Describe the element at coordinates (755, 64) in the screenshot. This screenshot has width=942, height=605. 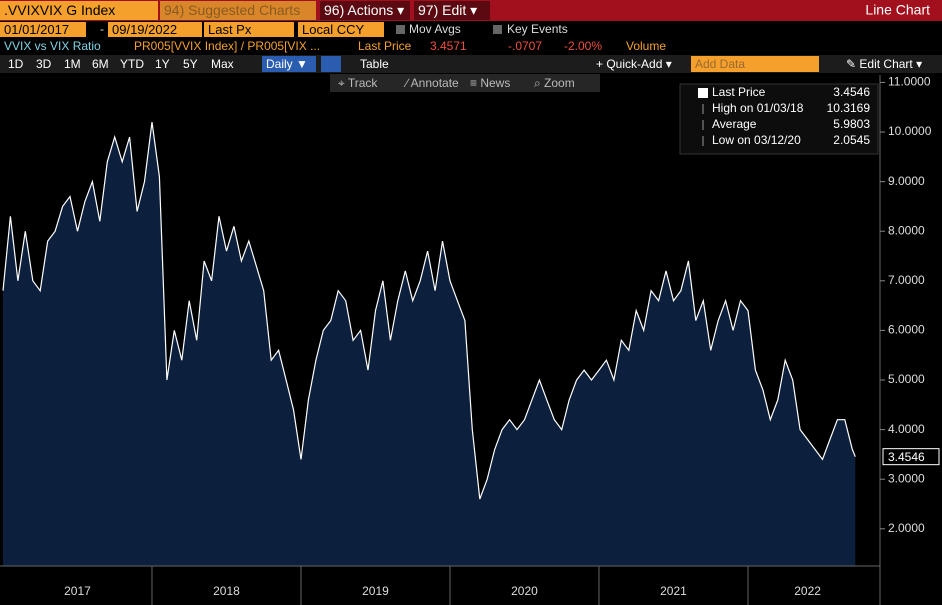
I see `add-data-box` at that location.